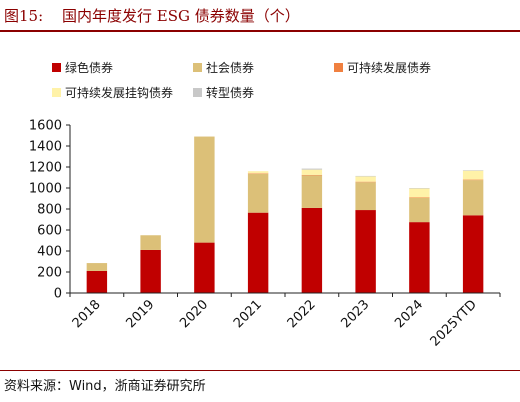 This screenshot has height=402, width=520. Describe the element at coordinates (49, 273) in the screenshot. I see `y-tick-label: 200` at that location.